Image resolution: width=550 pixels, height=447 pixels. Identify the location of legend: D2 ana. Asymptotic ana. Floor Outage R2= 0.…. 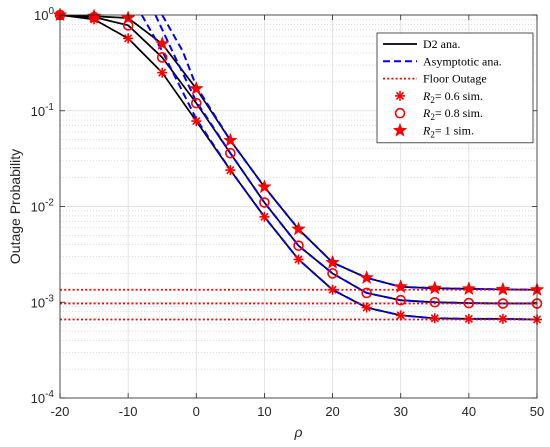
(455, 88).